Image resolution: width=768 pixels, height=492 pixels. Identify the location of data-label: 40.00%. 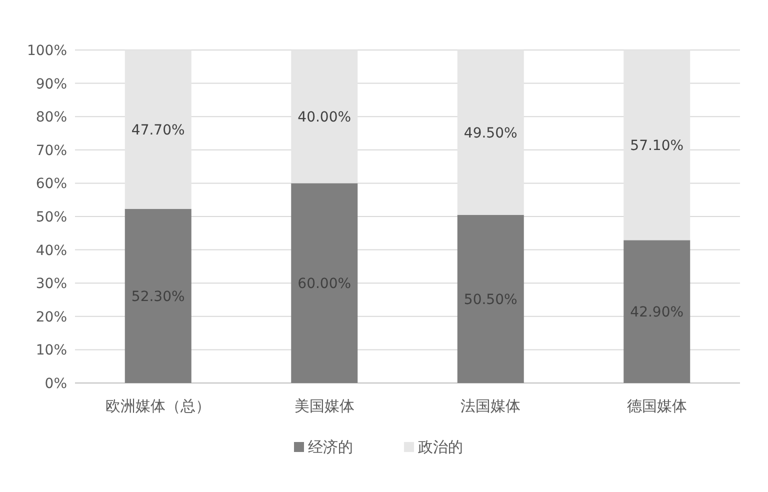
(325, 118).